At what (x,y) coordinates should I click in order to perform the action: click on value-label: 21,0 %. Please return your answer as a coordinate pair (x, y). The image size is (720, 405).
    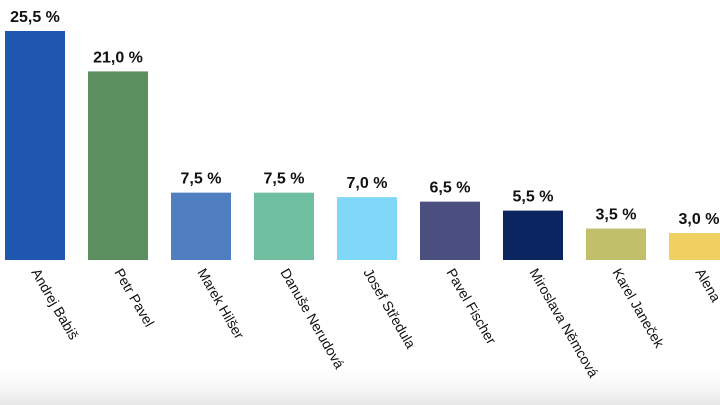
    Looking at the image, I should click on (118, 57).